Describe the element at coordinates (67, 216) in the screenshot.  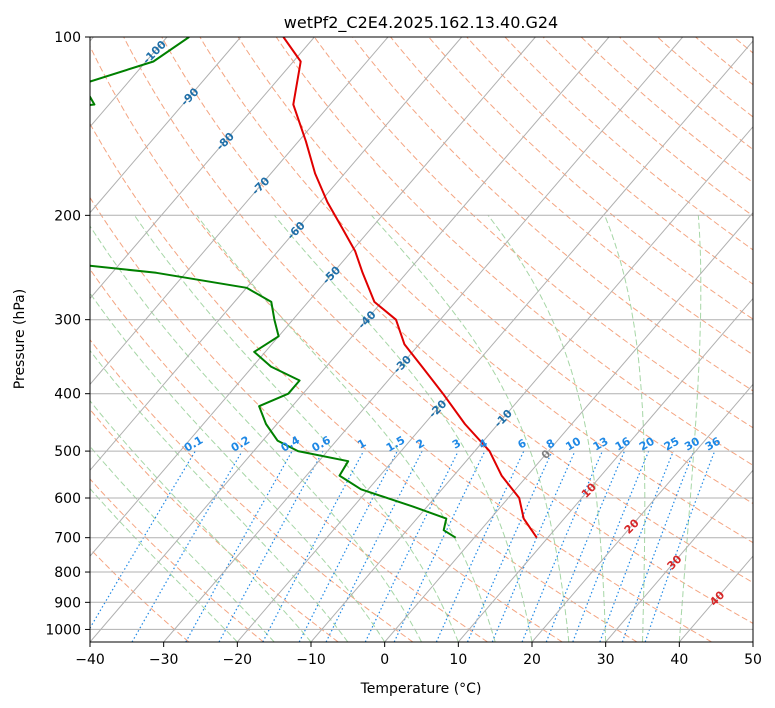
I see `y-tick-label: 200` at that location.